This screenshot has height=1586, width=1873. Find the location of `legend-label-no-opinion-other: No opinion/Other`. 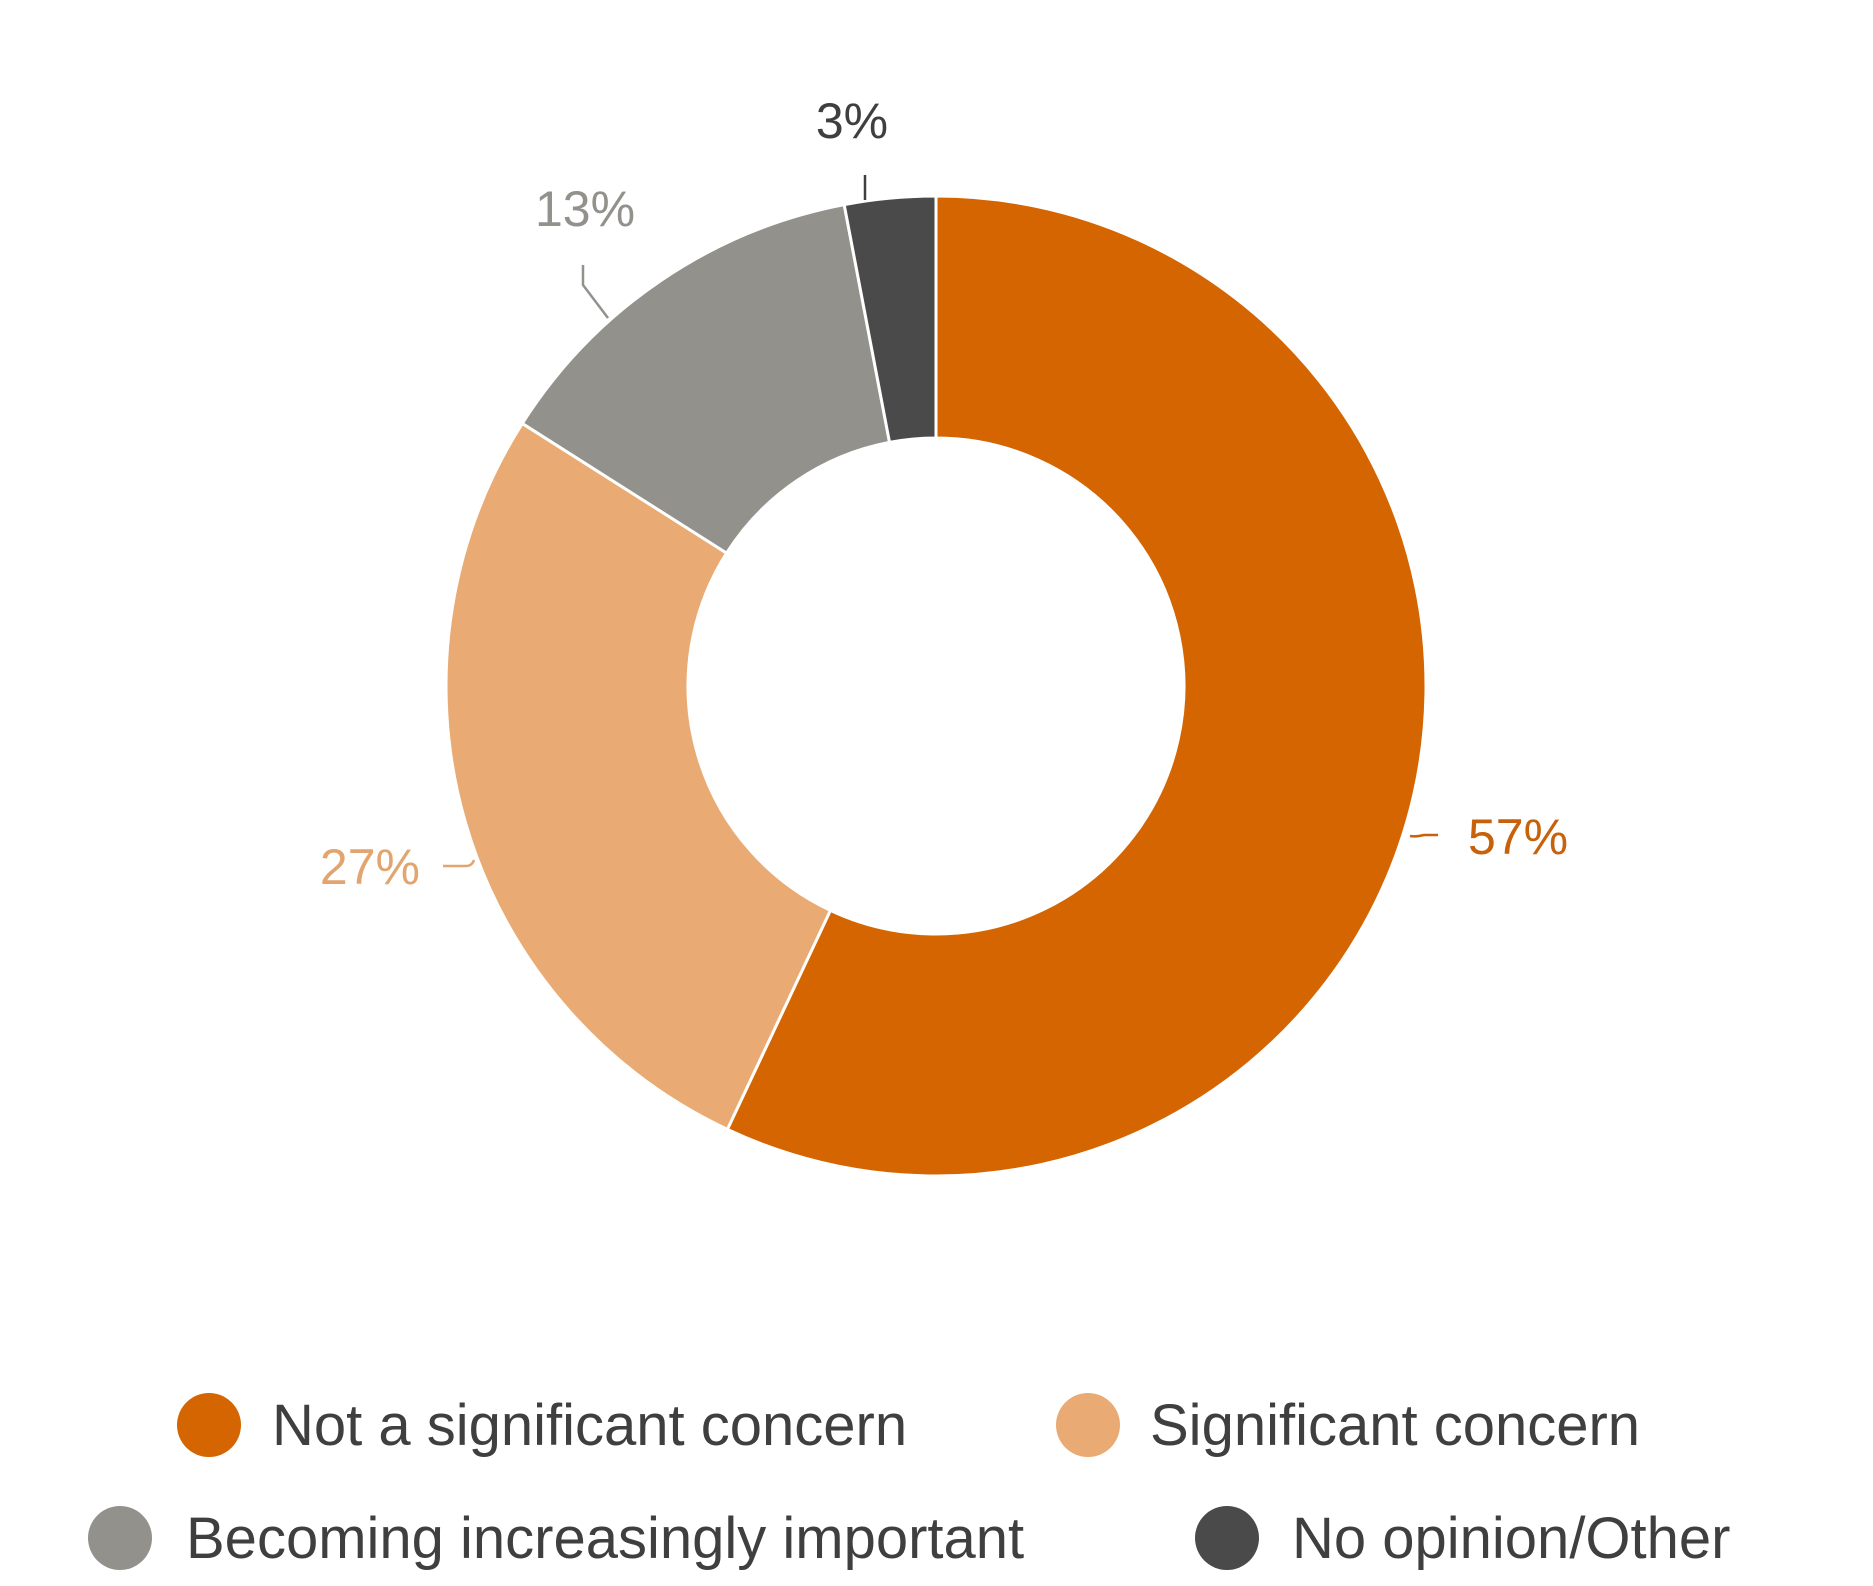

legend-label-no-opinion-other: No opinion/Other is located at coordinates (1511, 1538).